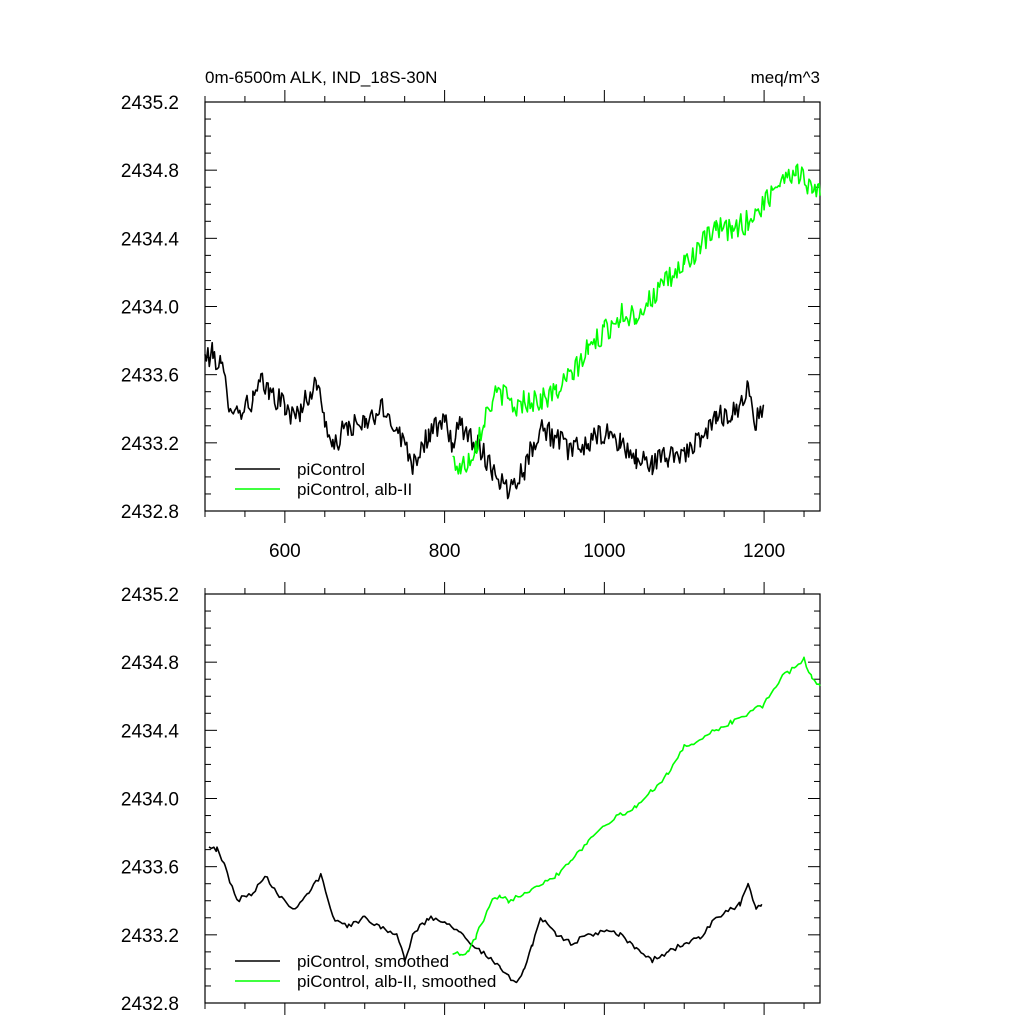 This screenshot has width=1024, height=1024. What do you see at coordinates (331, 469) in the screenshot?
I see `legend-label: piControl` at bounding box center [331, 469].